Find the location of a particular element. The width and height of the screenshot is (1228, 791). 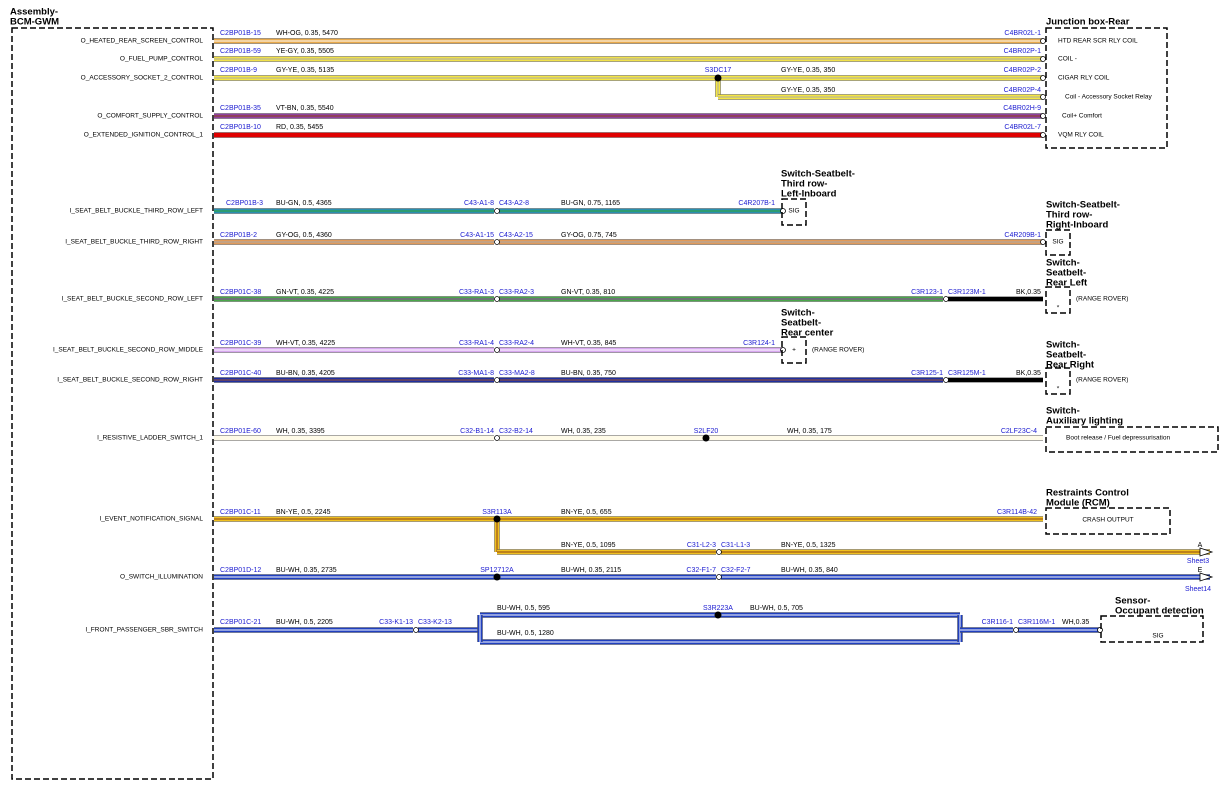

pin-function: Boot release / Fuel depressurisation is located at coordinates (1118, 438).